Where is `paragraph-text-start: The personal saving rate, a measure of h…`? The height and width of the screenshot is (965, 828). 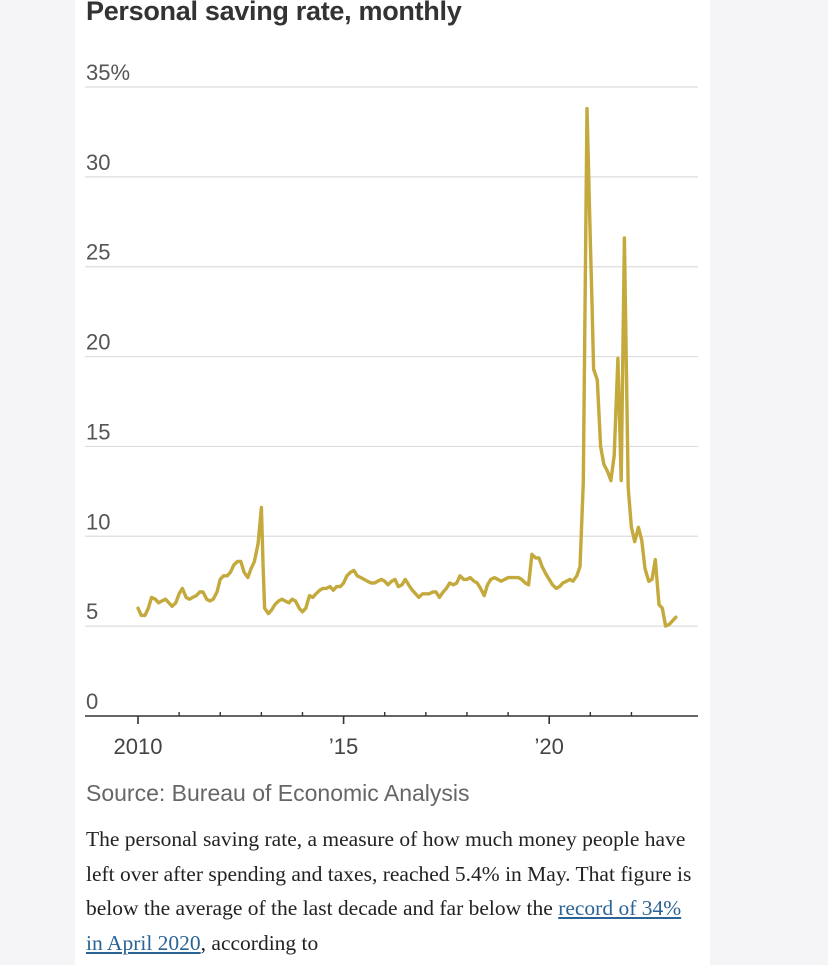 paragraph-text-start: The personal saving rate, a measure of h… is located at coordinates (389, 873).